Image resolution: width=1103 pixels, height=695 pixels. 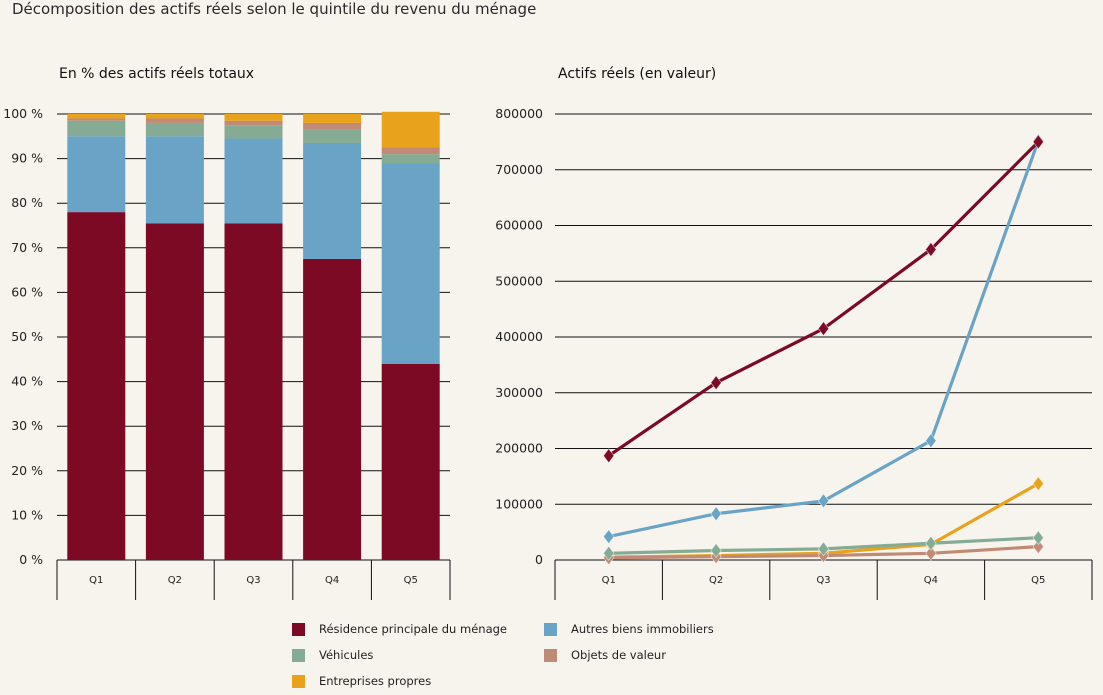 What do you see at coordinates (519, 503) in the screenshot?
I see `y-tick-label: 100000` at bounding box center [519, 503].